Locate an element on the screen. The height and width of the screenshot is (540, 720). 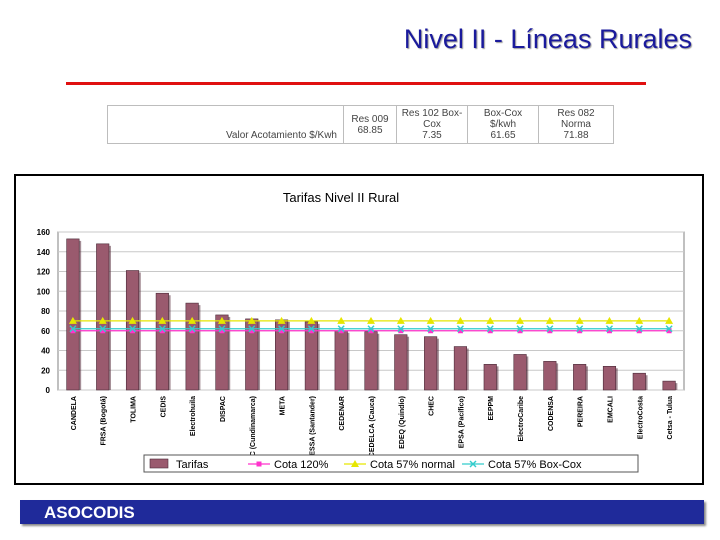
legend-box is located at coordinates (391, 463).